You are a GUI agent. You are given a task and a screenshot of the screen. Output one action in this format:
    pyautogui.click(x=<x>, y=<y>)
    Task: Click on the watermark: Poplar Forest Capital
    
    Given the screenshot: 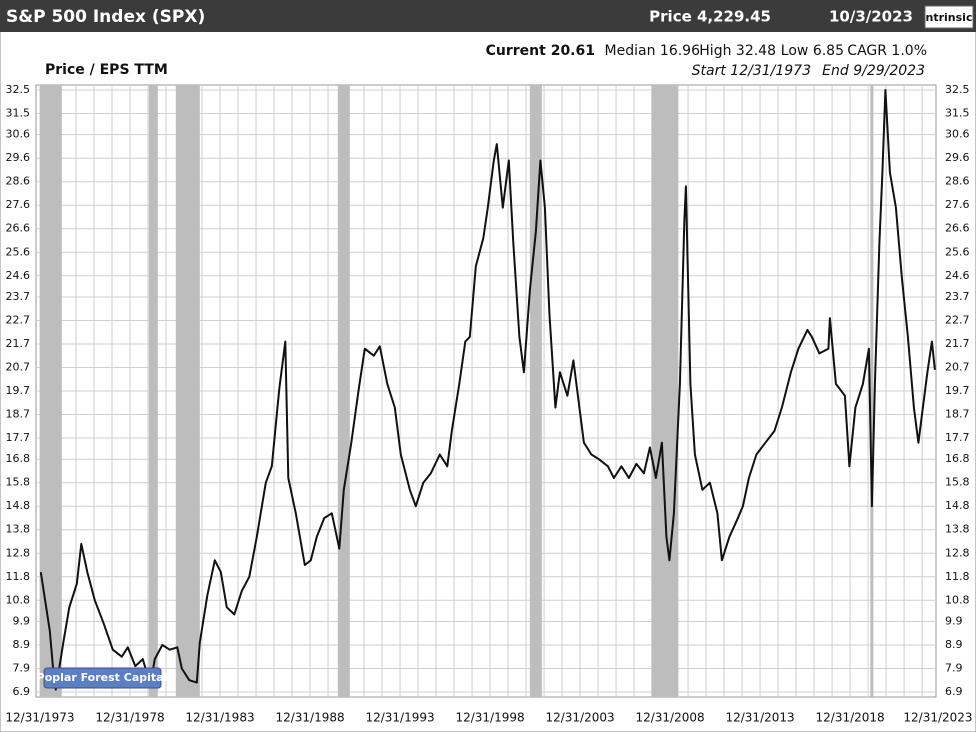 What is the action you would take?
    pyautogui.click(x=102, y=677)
    